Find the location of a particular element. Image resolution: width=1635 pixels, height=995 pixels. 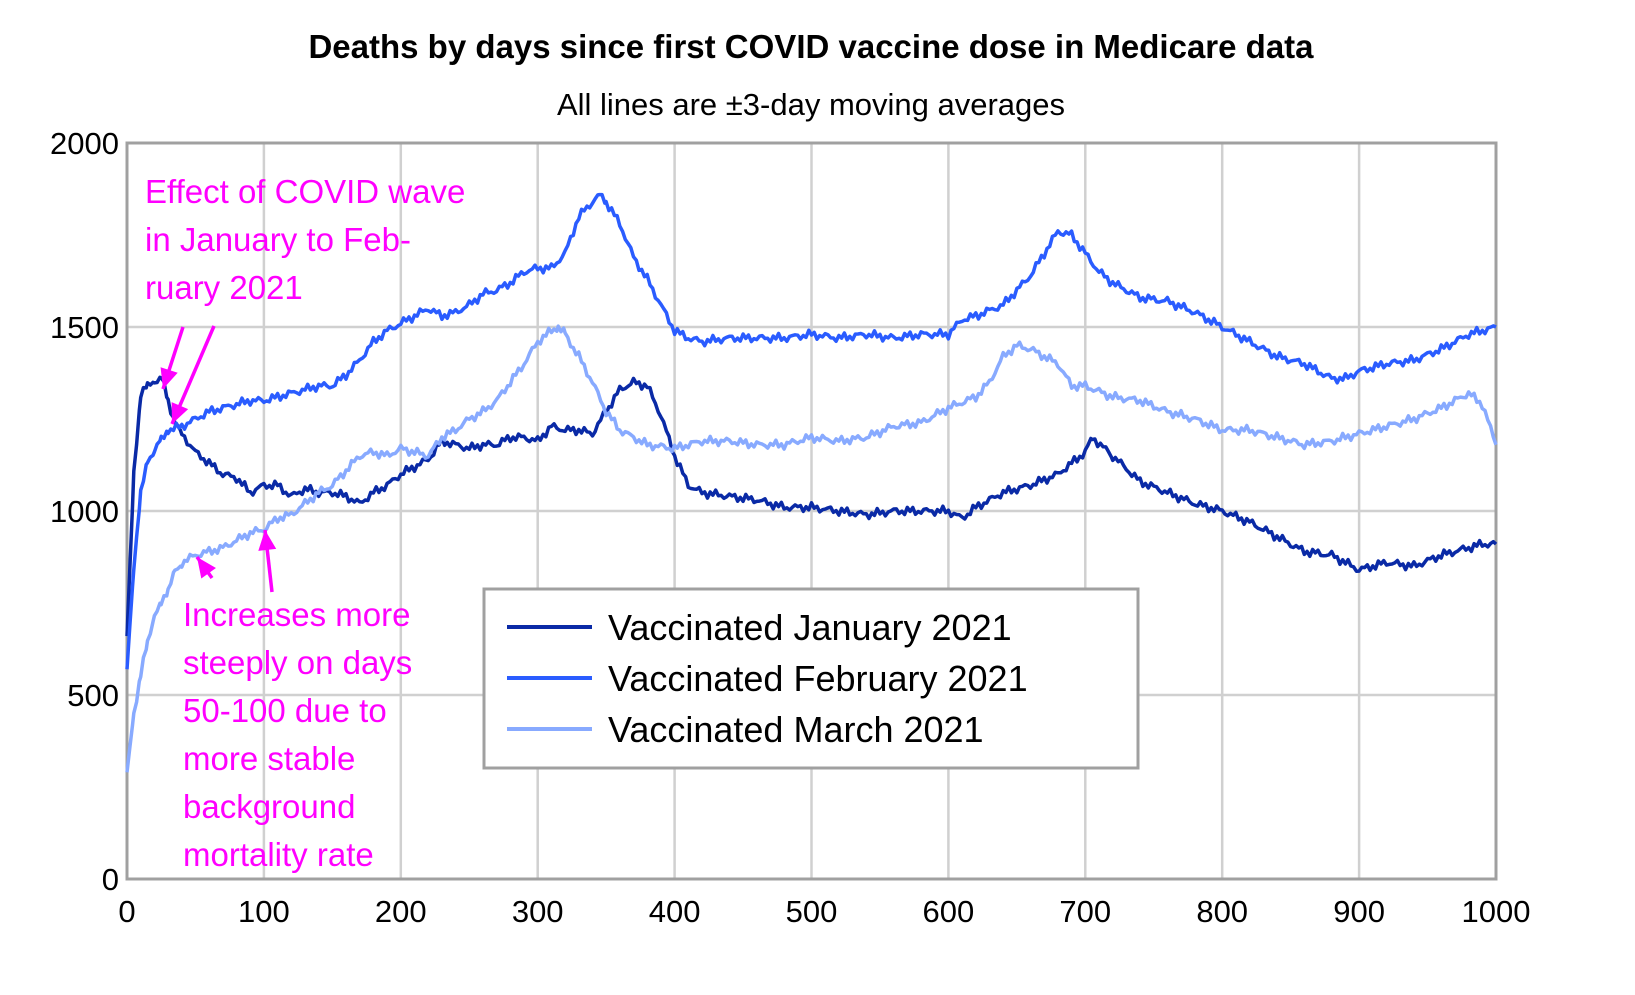

annotation-increase-line: mortality rate is located at coordinates (278, 854).